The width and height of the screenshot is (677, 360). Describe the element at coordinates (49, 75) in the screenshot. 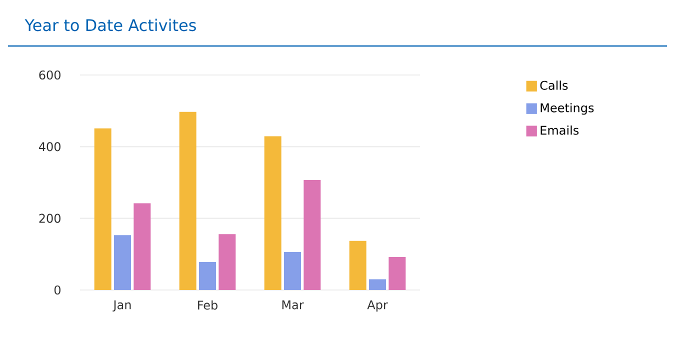

I see `y-tick-label: 600` at that location.